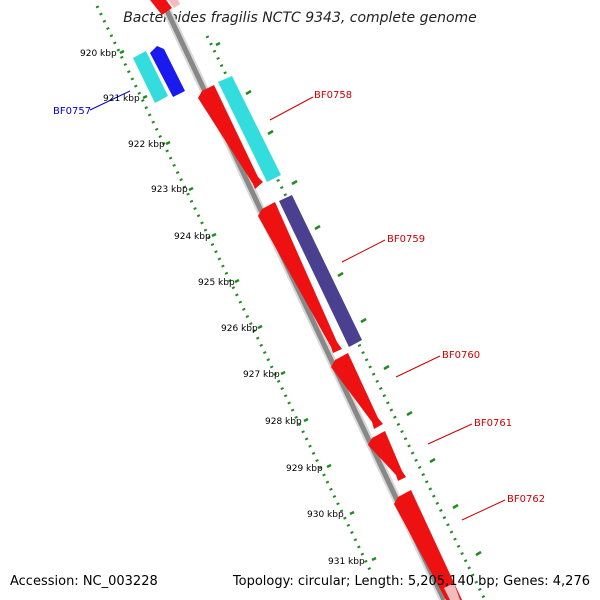 The width and height of the screenshot is (600, 600). What do you see at coordinates (239, 329) in the screenshot?
I see `scale-label: 926 kbp` at bounding box center [239, 329].